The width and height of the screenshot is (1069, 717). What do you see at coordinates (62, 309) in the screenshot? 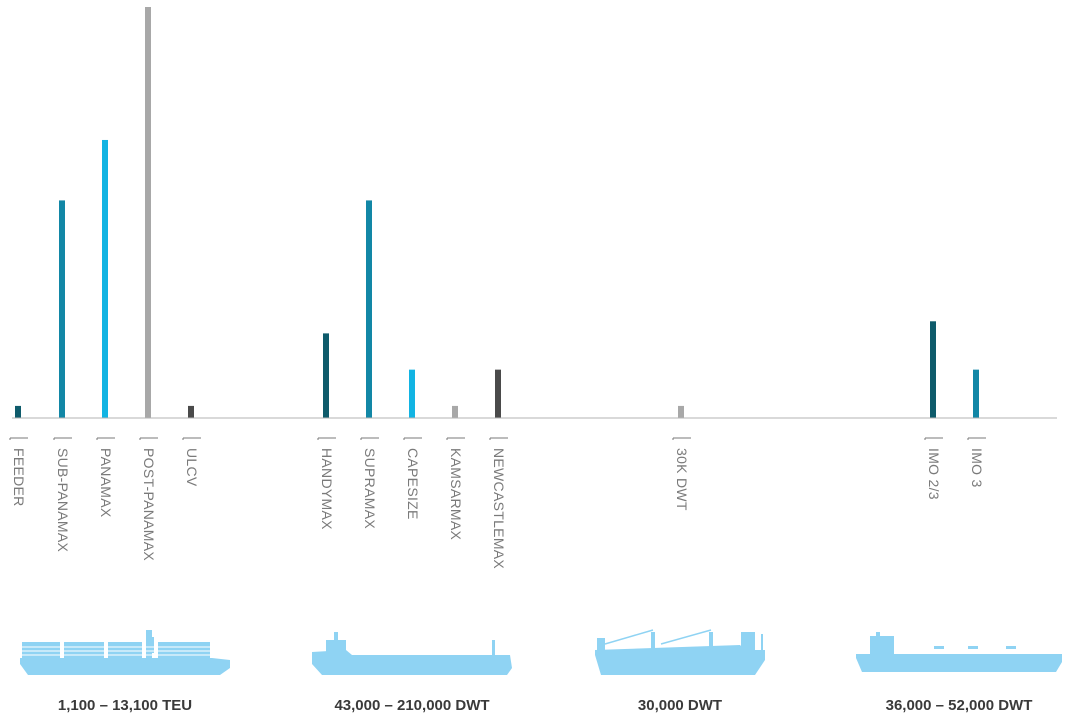
I see `bar-sub-panamax` at bounding box center [62, 309].